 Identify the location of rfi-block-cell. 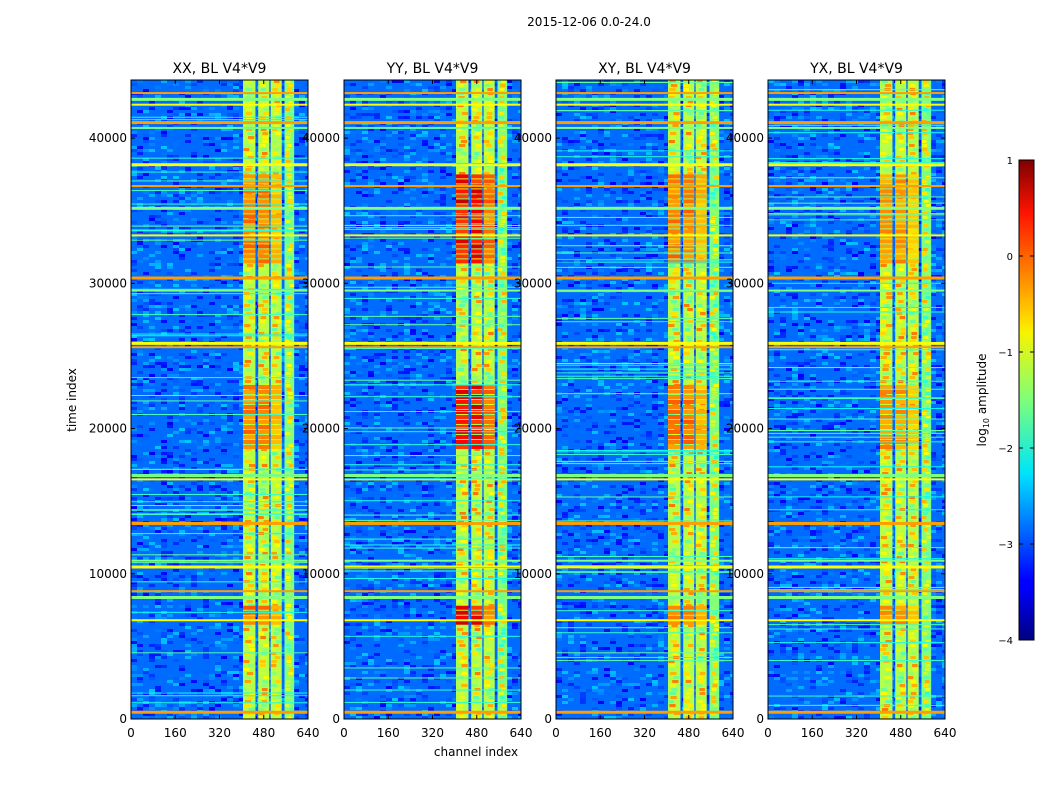
(276, 216).